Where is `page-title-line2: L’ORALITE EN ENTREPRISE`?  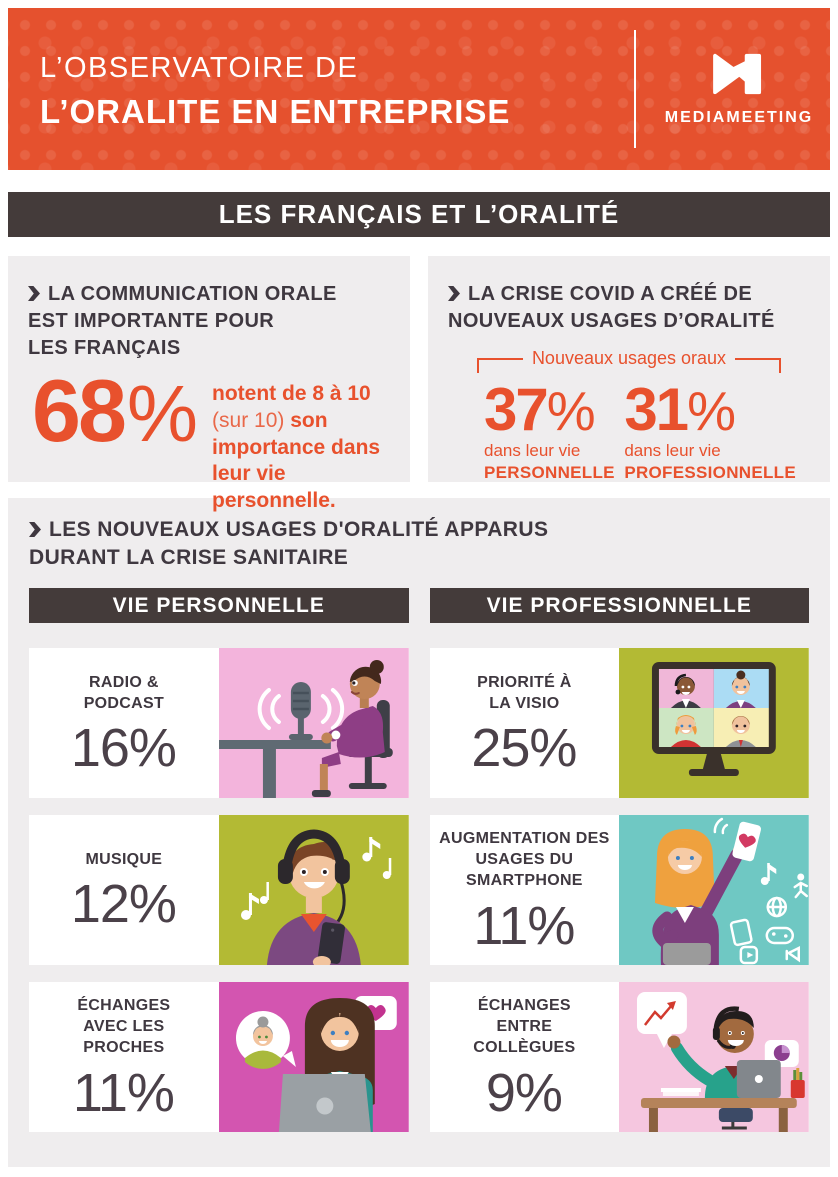 page-title-line2: L’ORALITE EN ENTREPRISE is located at coordinates (275, 111).